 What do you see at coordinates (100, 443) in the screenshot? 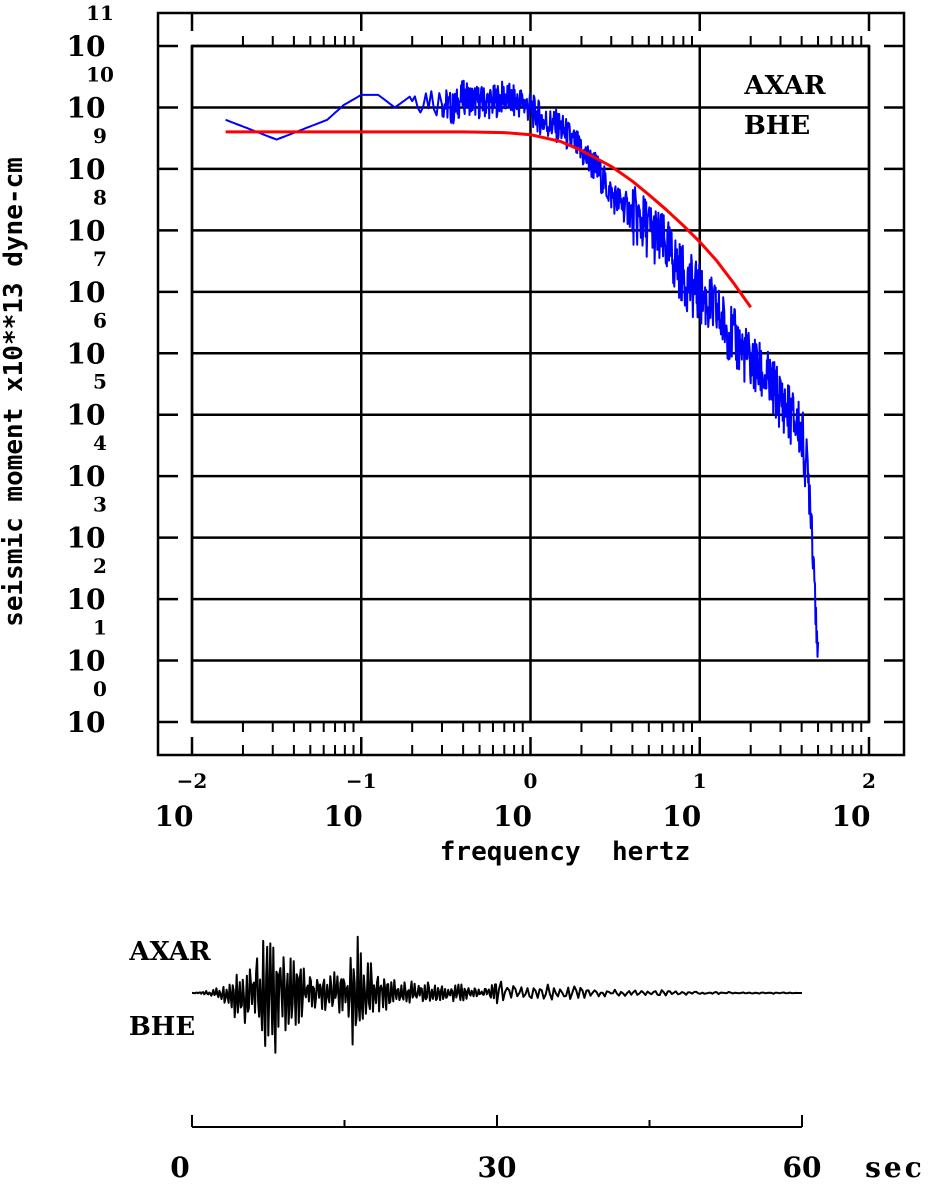
I see `y-tick-label-exponent: 4` at bounding box center [100, 443].